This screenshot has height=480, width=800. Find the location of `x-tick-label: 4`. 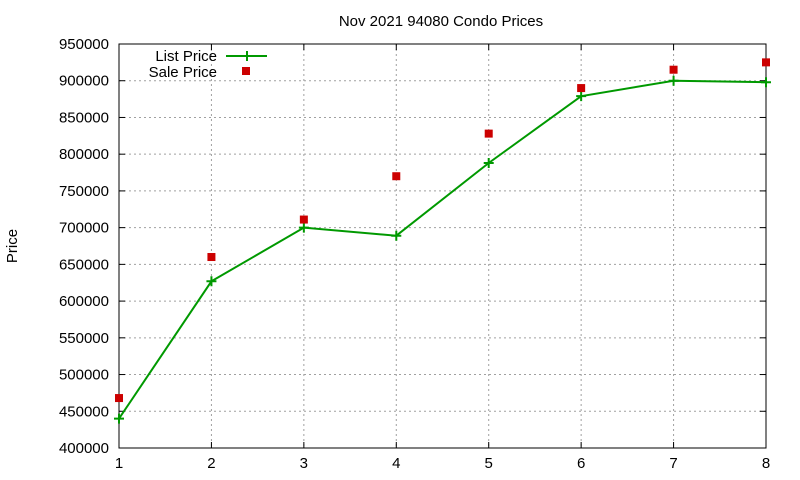

x-tick-label: 4 is located at coordinates (396, 463).